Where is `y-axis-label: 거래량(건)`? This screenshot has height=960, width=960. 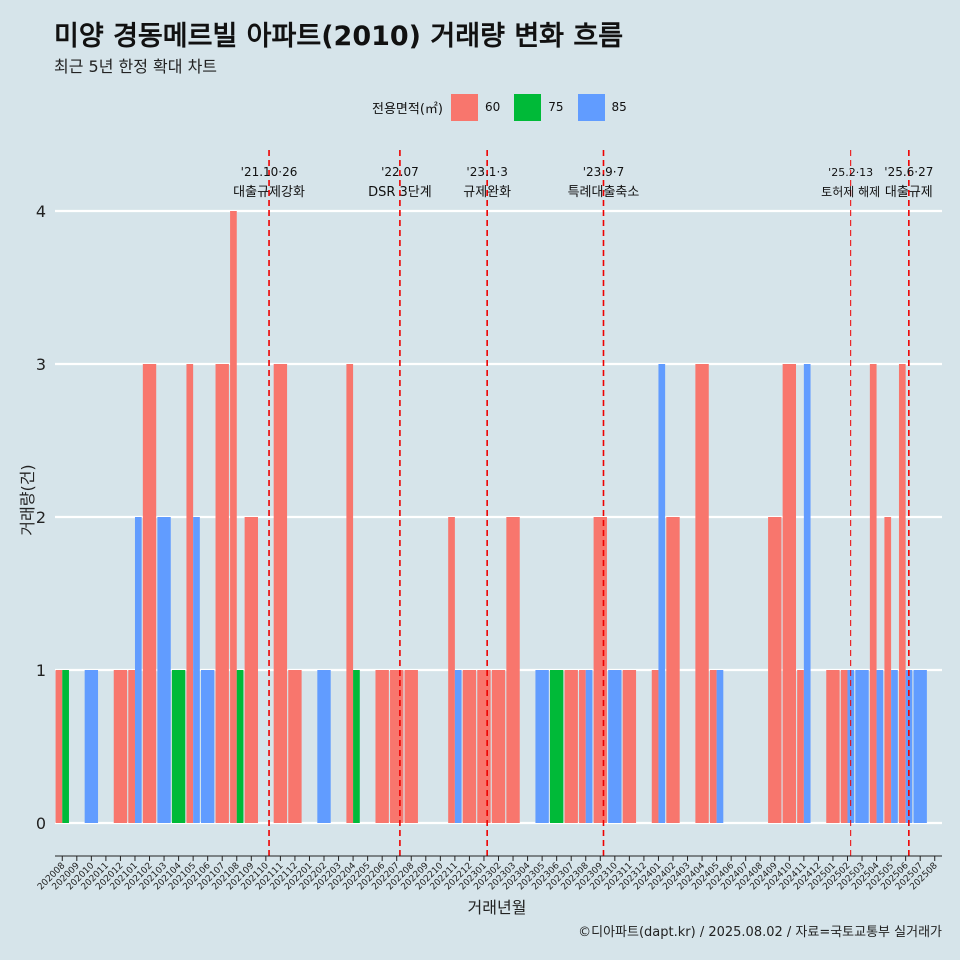 y-axis-label: 거래량(건) is located at coordinates (27, 499).